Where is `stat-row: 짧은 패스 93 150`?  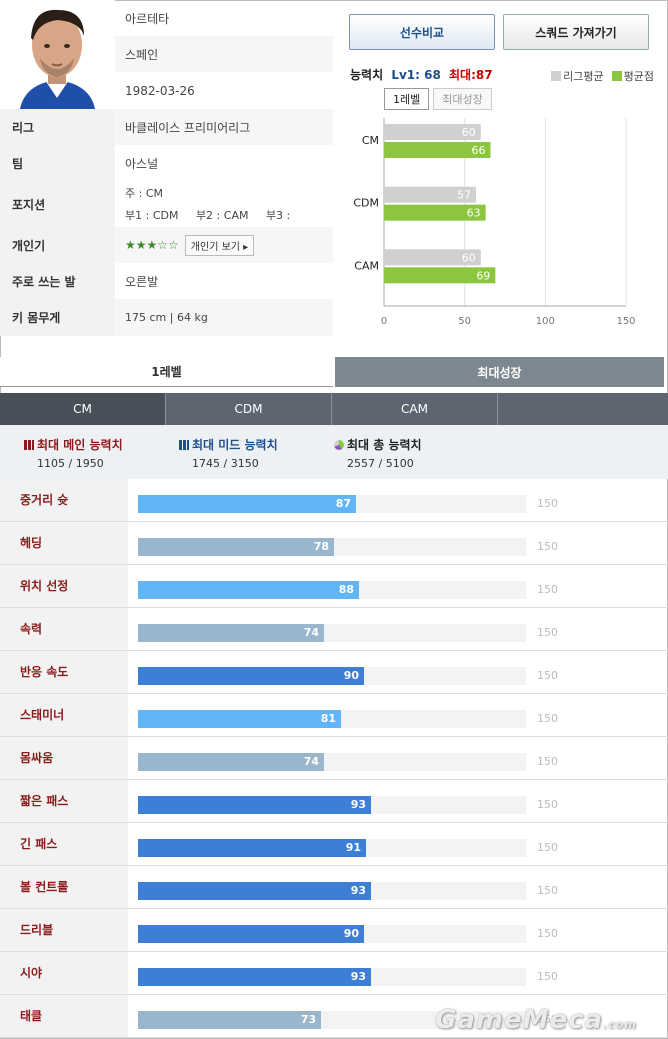
stat-row: 짧은 패스 93 150 is located at coordinates (334, 801).